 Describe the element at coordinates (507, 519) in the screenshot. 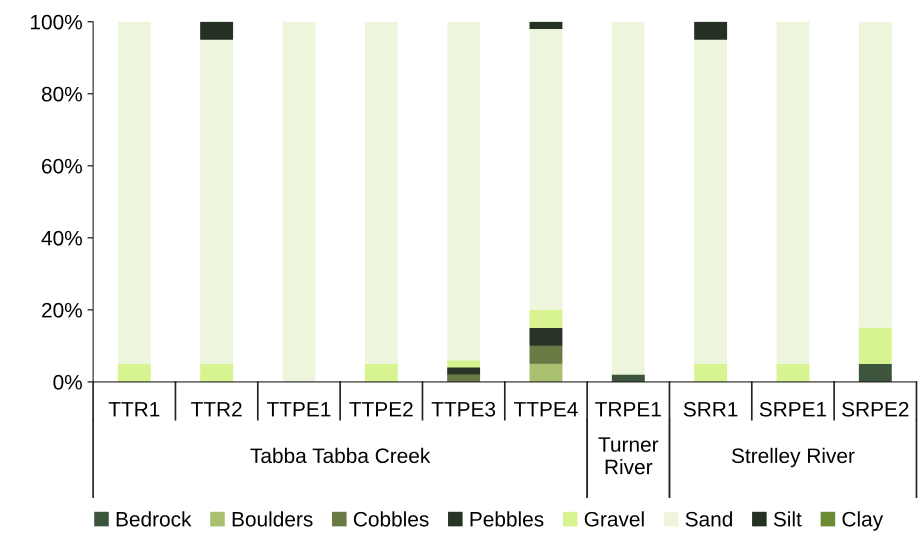

I see `legend-label: Pebbles` at that location.